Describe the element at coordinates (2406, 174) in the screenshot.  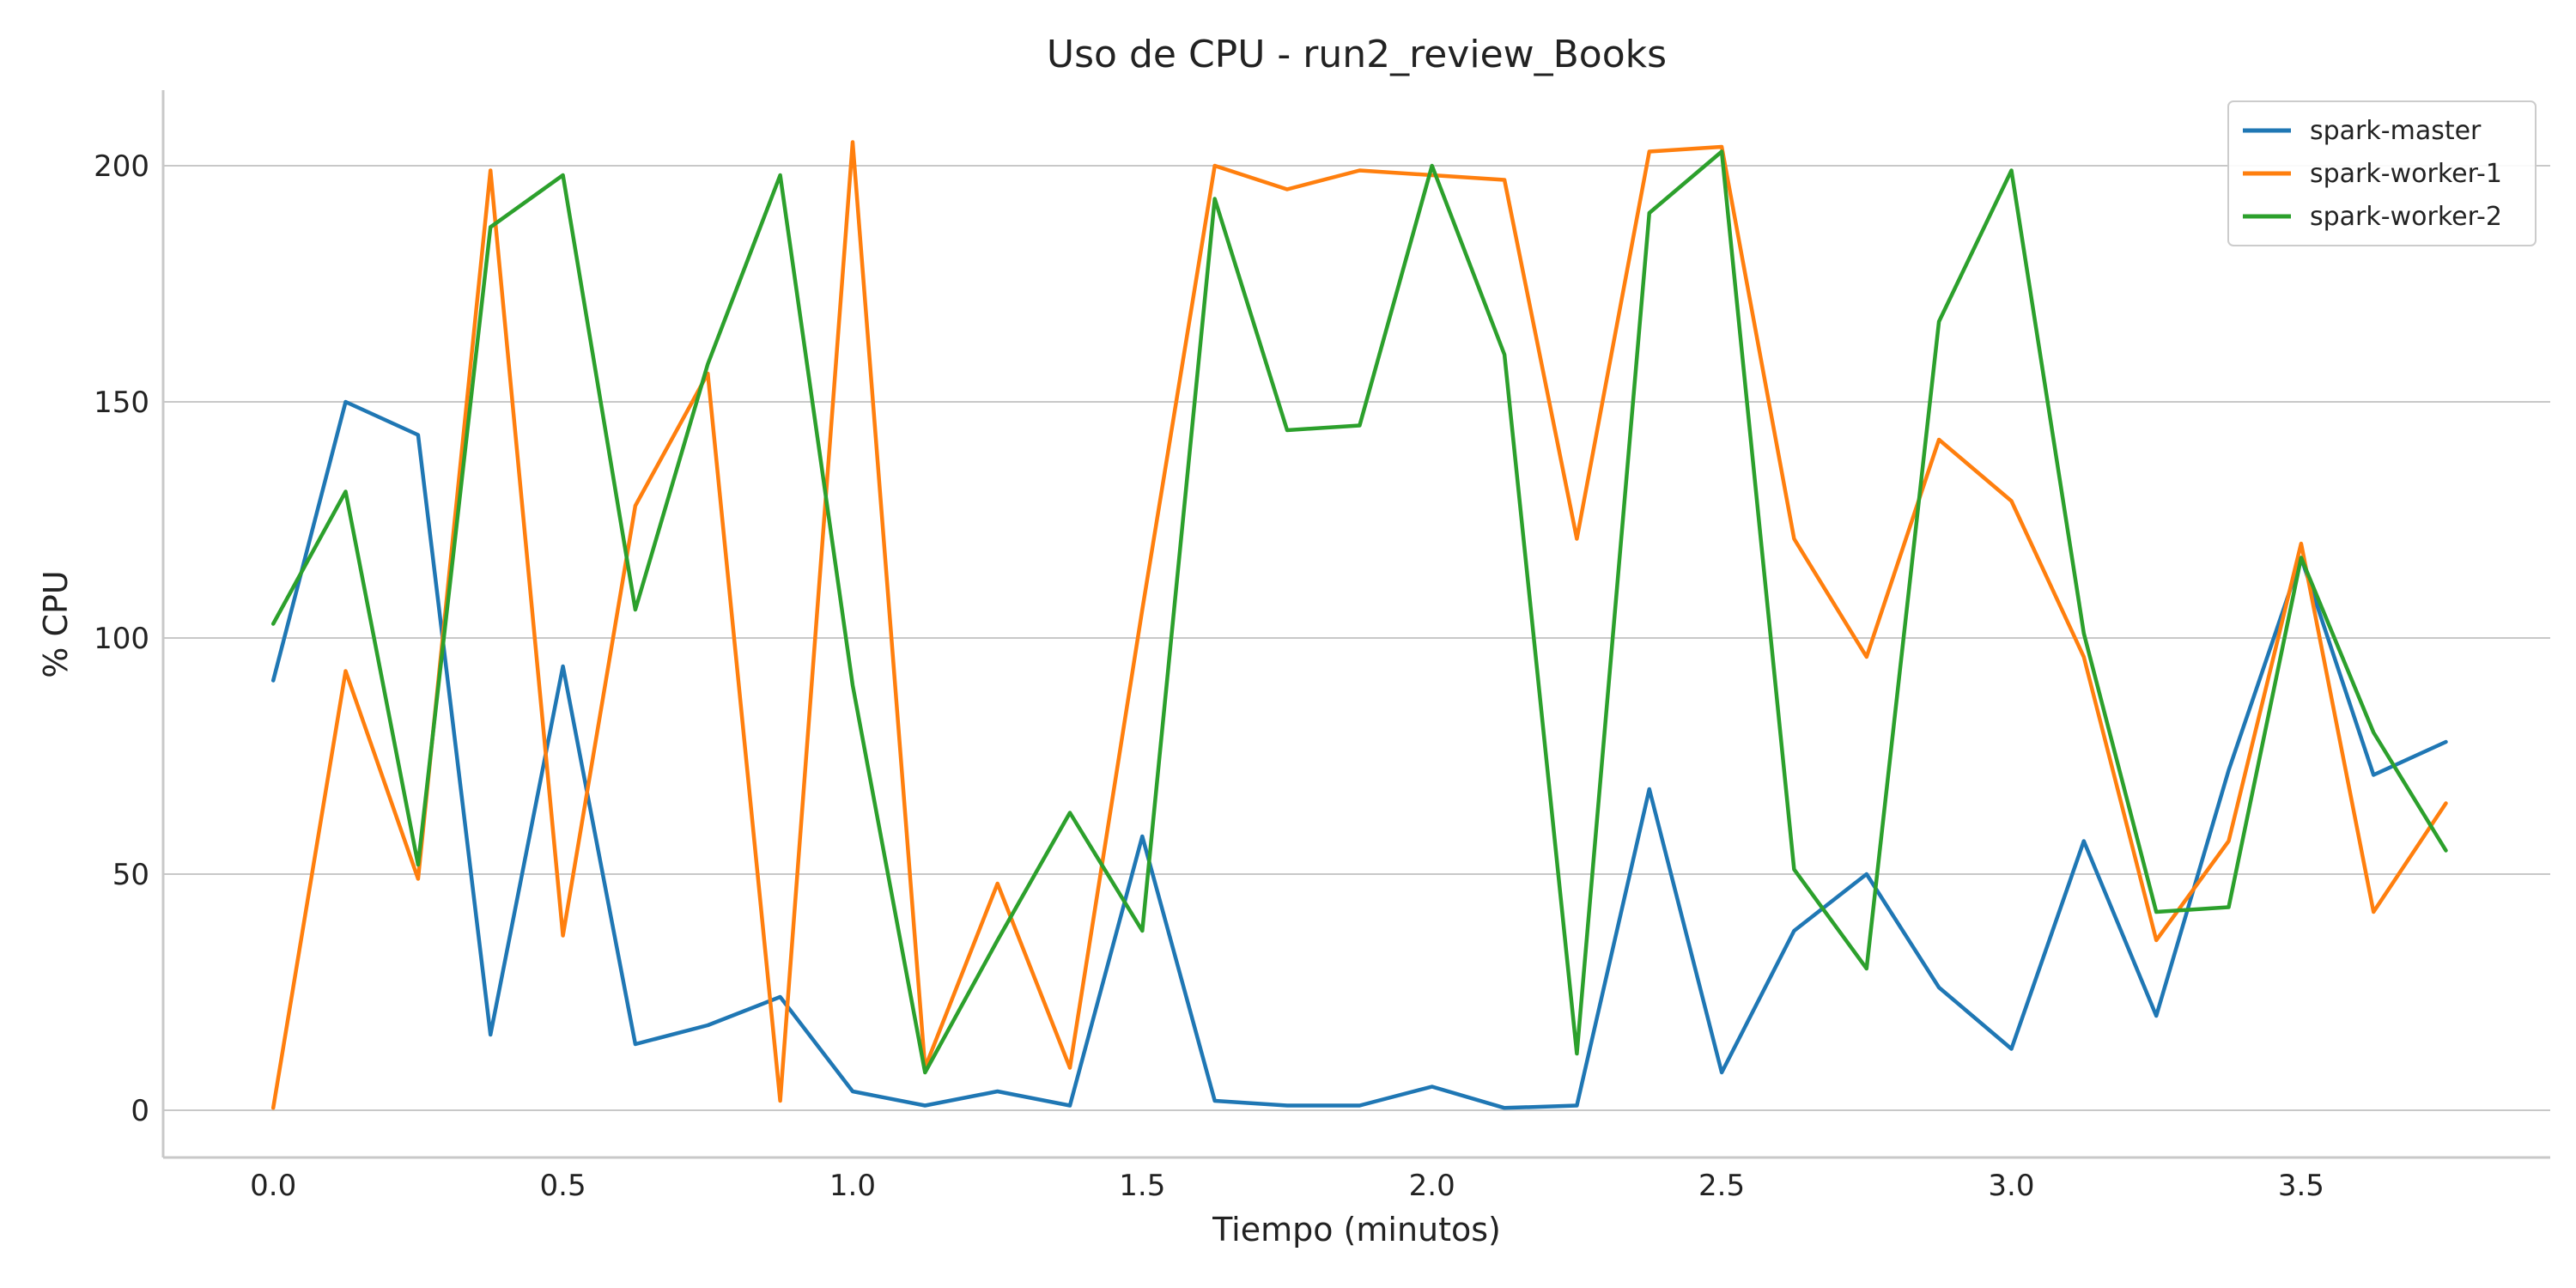
I see `legend-label: spark-worker-1` at that location.